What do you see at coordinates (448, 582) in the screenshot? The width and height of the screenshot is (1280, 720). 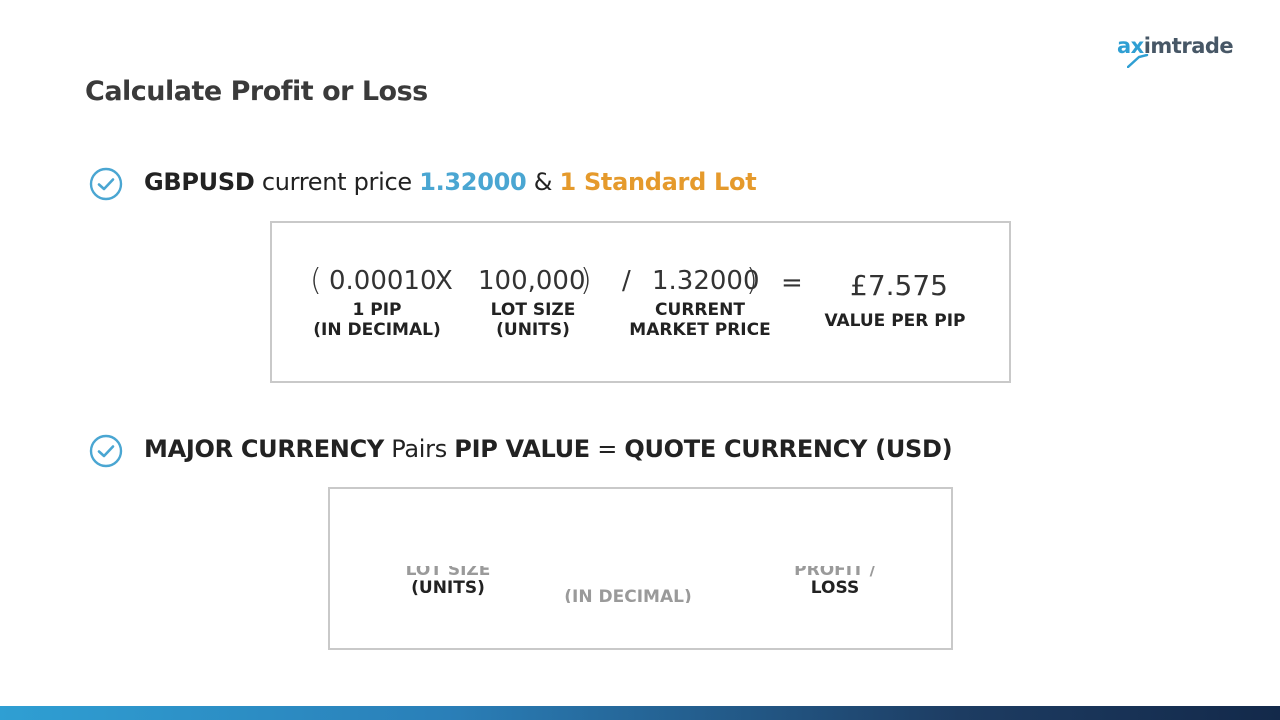 I see `lot-size-label-2: LOT SIZE (UNITS)` at bounding box center [448, 582].